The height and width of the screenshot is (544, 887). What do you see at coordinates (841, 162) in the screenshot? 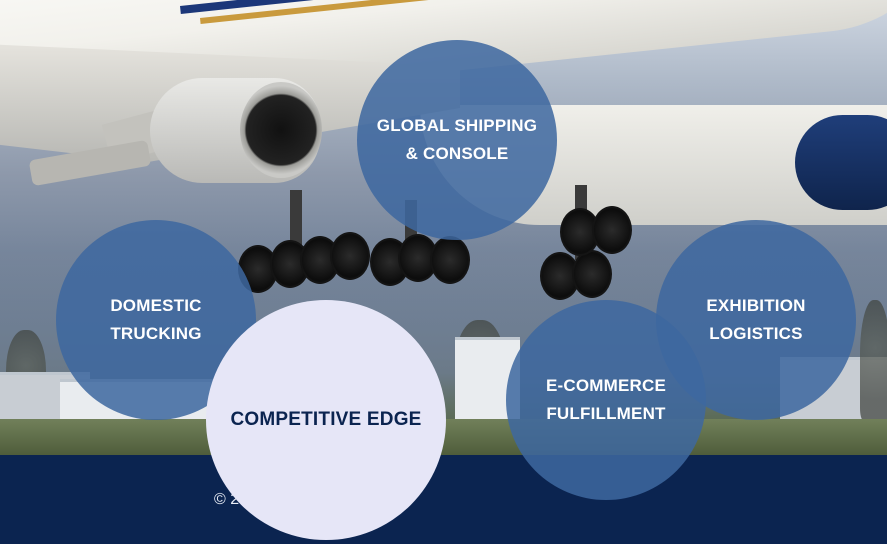
I see `airplane-engine-right` at bounding box center [841, 162].